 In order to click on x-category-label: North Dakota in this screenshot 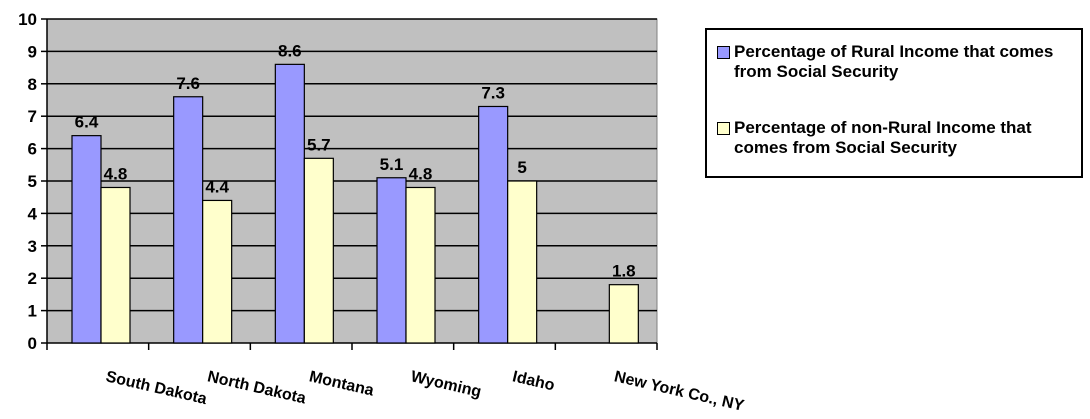, I will do `click(257, 387)`.